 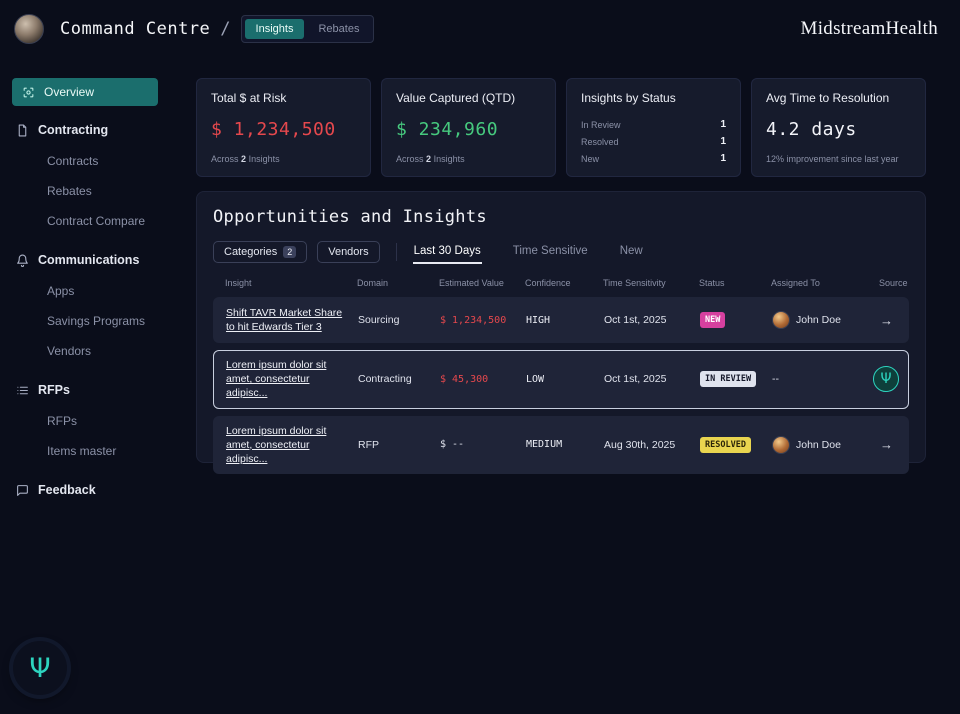 I want to click on status-badge: NEW, so click(x=713, y=320).